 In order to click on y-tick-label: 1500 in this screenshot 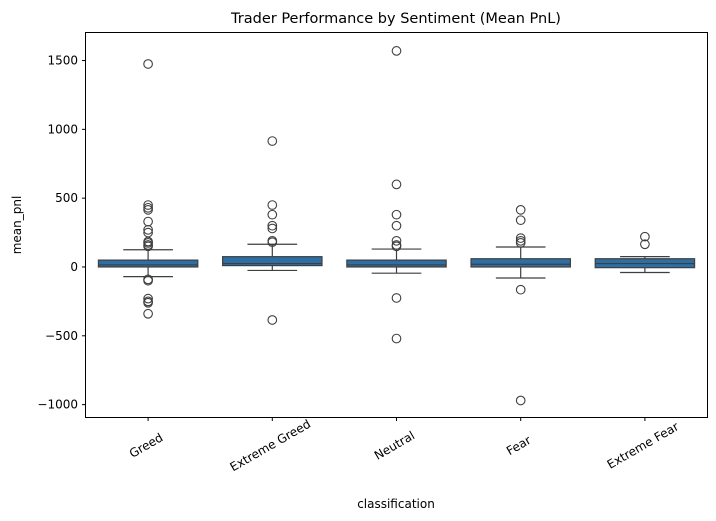, I will do `click(62, 61)`.